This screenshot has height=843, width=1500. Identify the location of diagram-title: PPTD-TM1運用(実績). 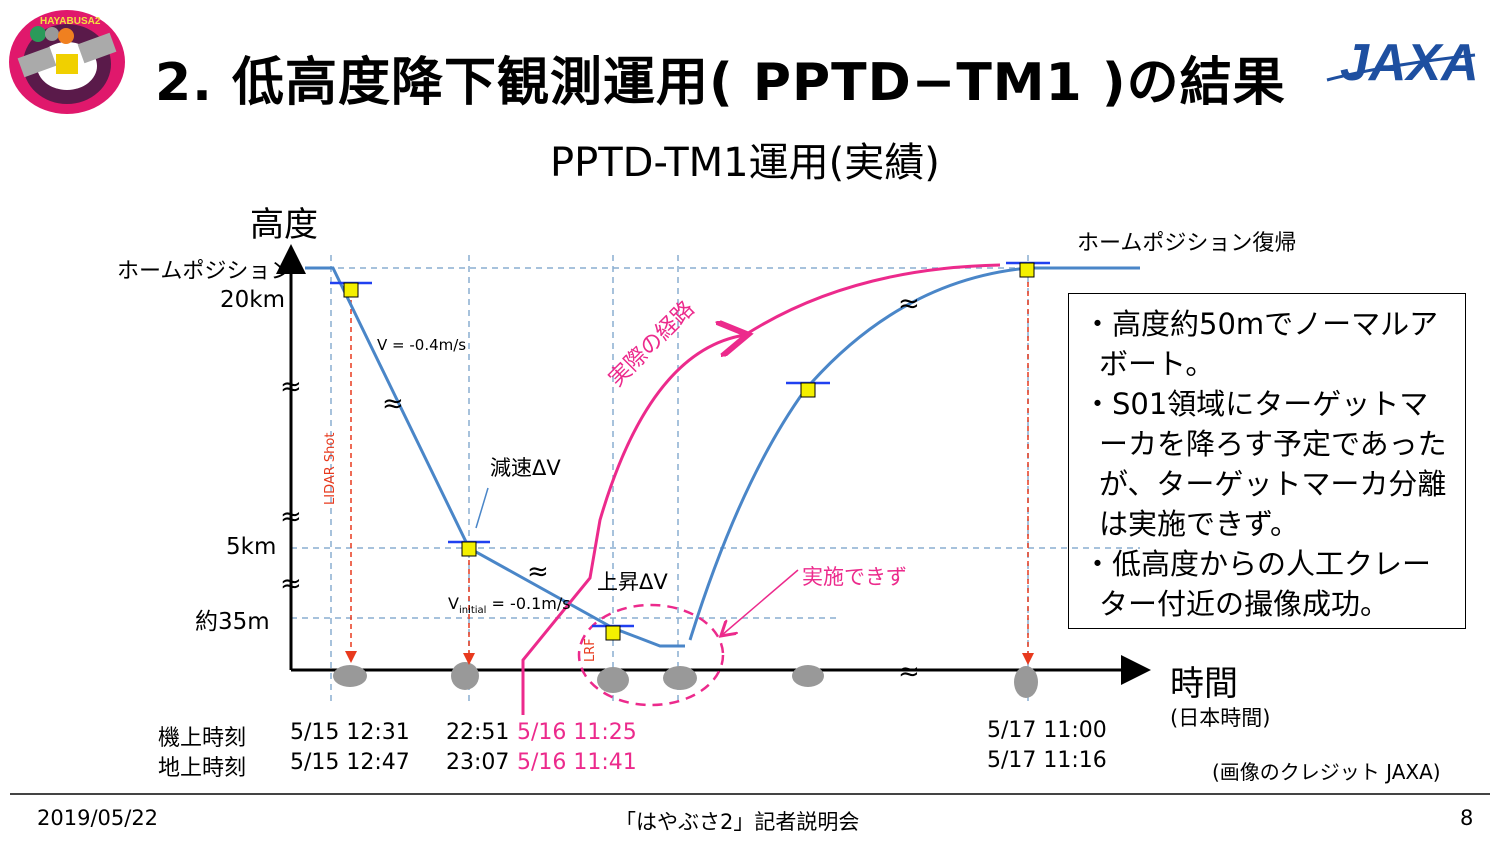
(745, 163).